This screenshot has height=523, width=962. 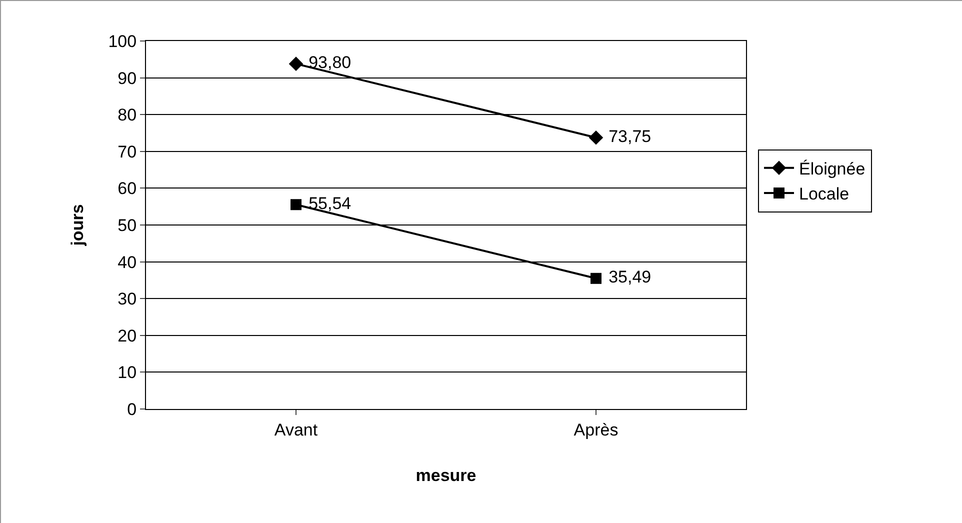 I want to click on y-tick-label: 90, so click(x=127, y=78).